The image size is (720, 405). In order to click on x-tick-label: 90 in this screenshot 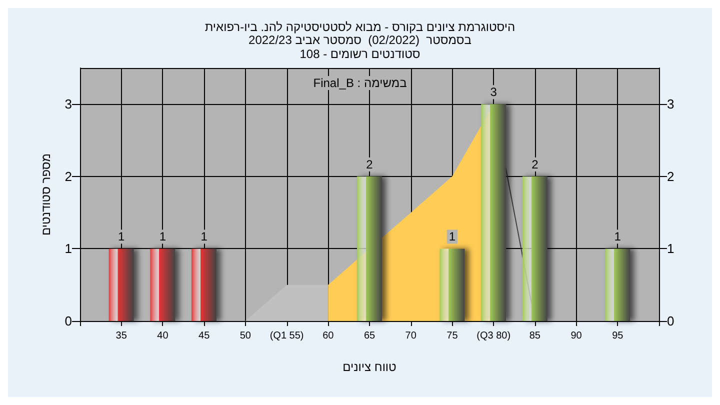, I will do `click(576, 336)`.